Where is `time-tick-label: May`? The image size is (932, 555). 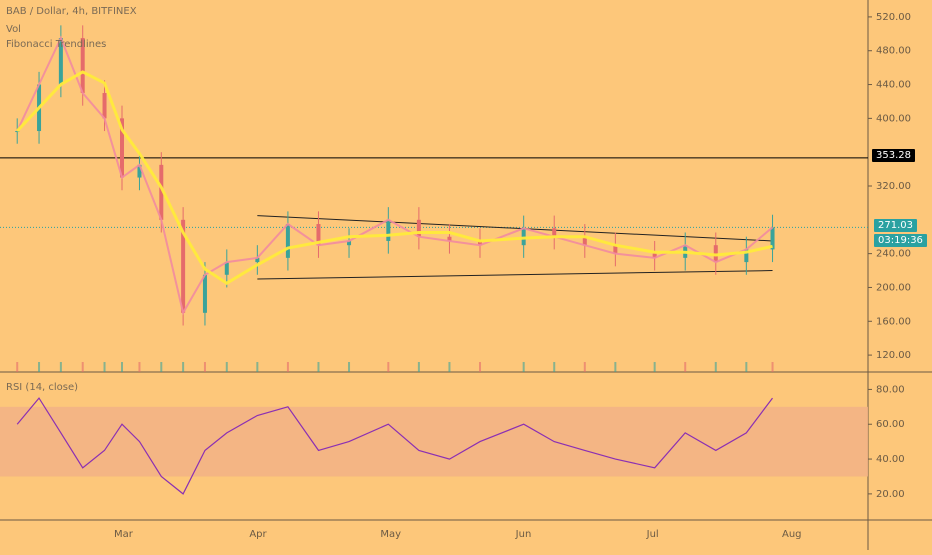 time-tick-label: May is located at coordinates (390, 534).